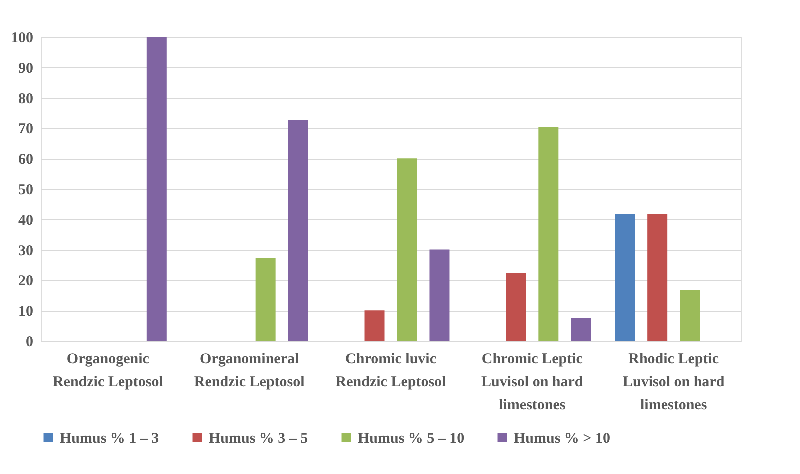  What do you see at coordinates (108, 371) in the screenshot?
I see `x-tick-label: Organogenic Rendzic Leptosol` at bounding box center [108, 371].